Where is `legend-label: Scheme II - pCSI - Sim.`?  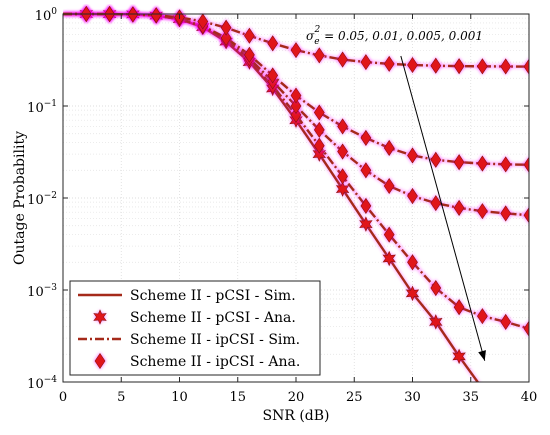
legend-label: Scheme II - pCSI - Sim. is located at coordinates (213, 296).